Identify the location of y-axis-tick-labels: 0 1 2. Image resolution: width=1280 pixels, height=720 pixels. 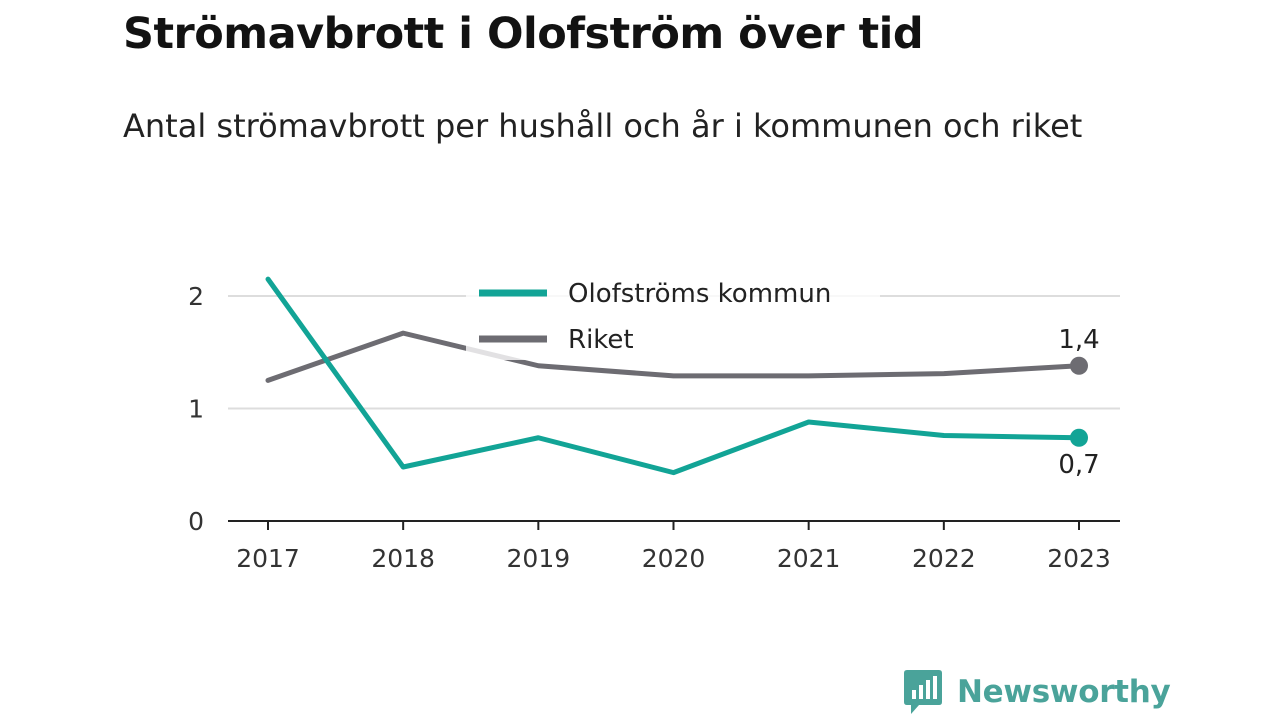
(196, 409).